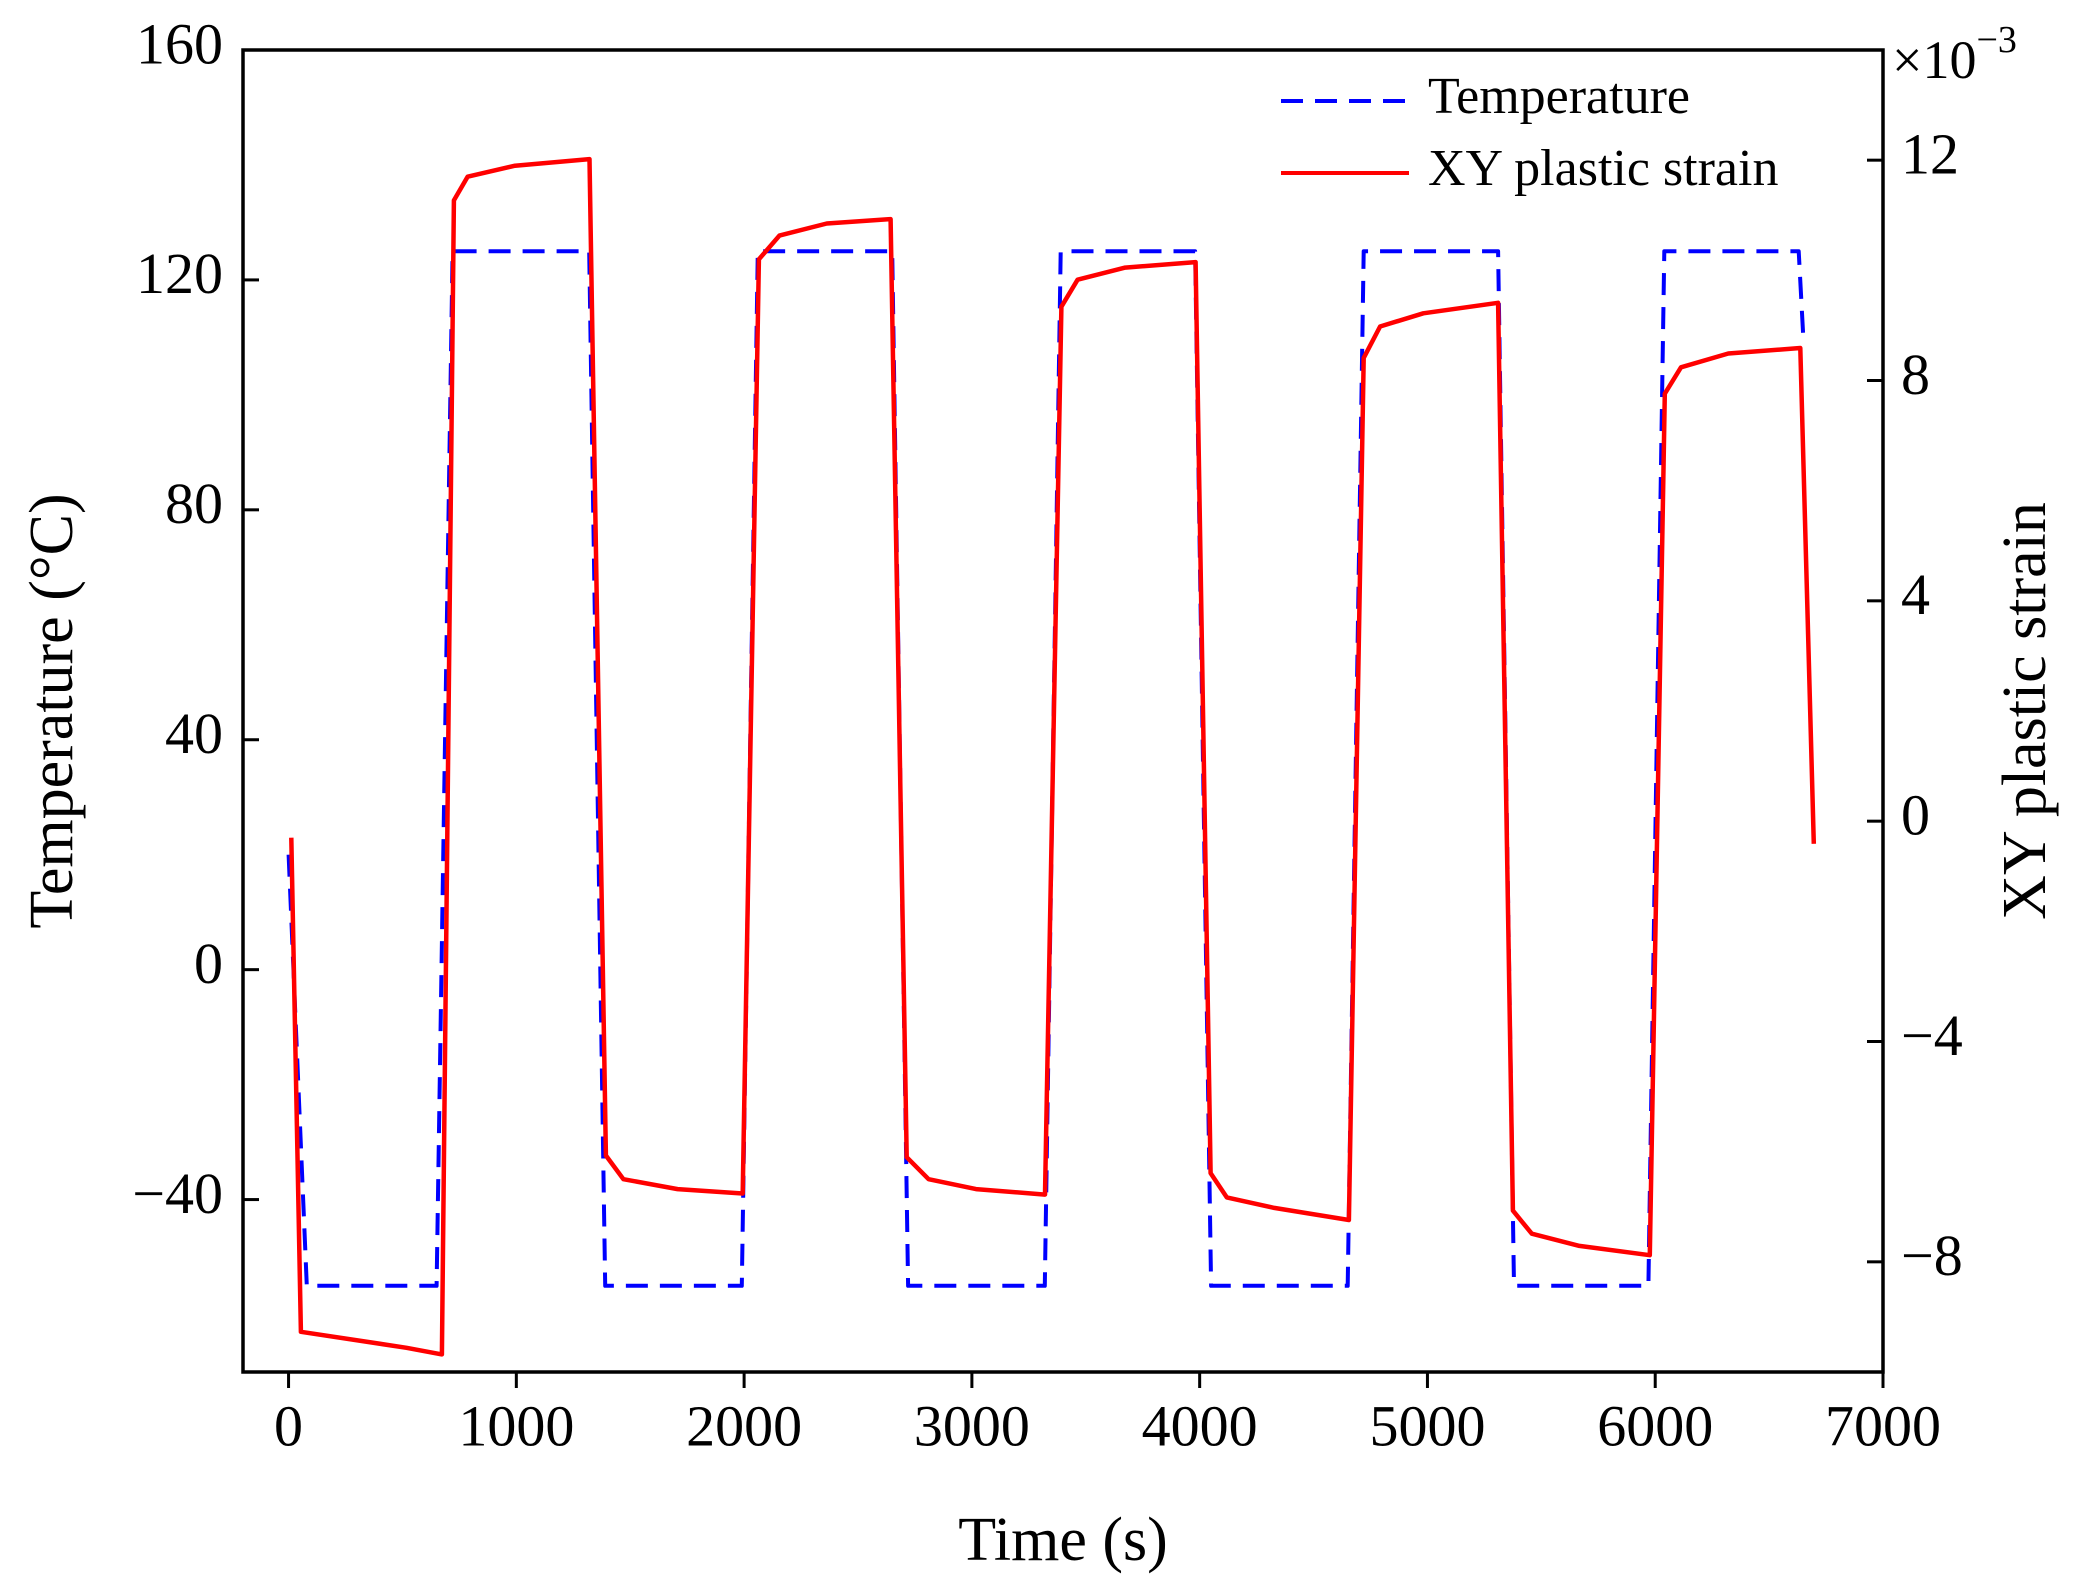 Image resolution: width=2092 pixels, height=1595 pixels. I want to click on y-tick-label: 160, so click(179, 43).